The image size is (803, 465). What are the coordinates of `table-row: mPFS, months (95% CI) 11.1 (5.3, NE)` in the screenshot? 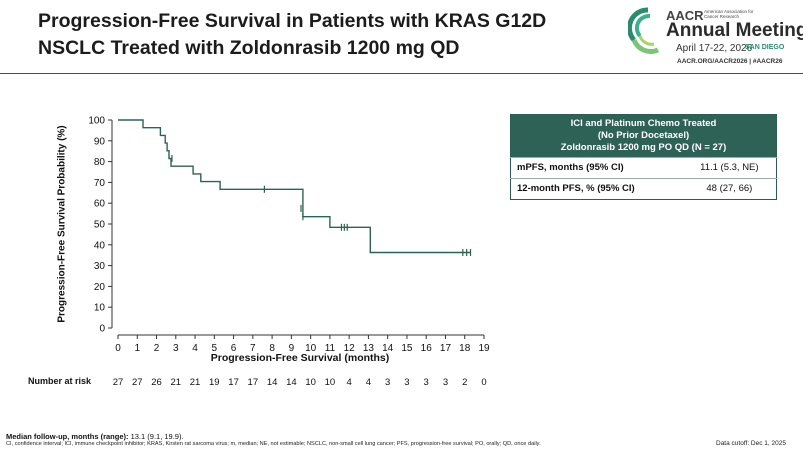 It's located at (643, 168).